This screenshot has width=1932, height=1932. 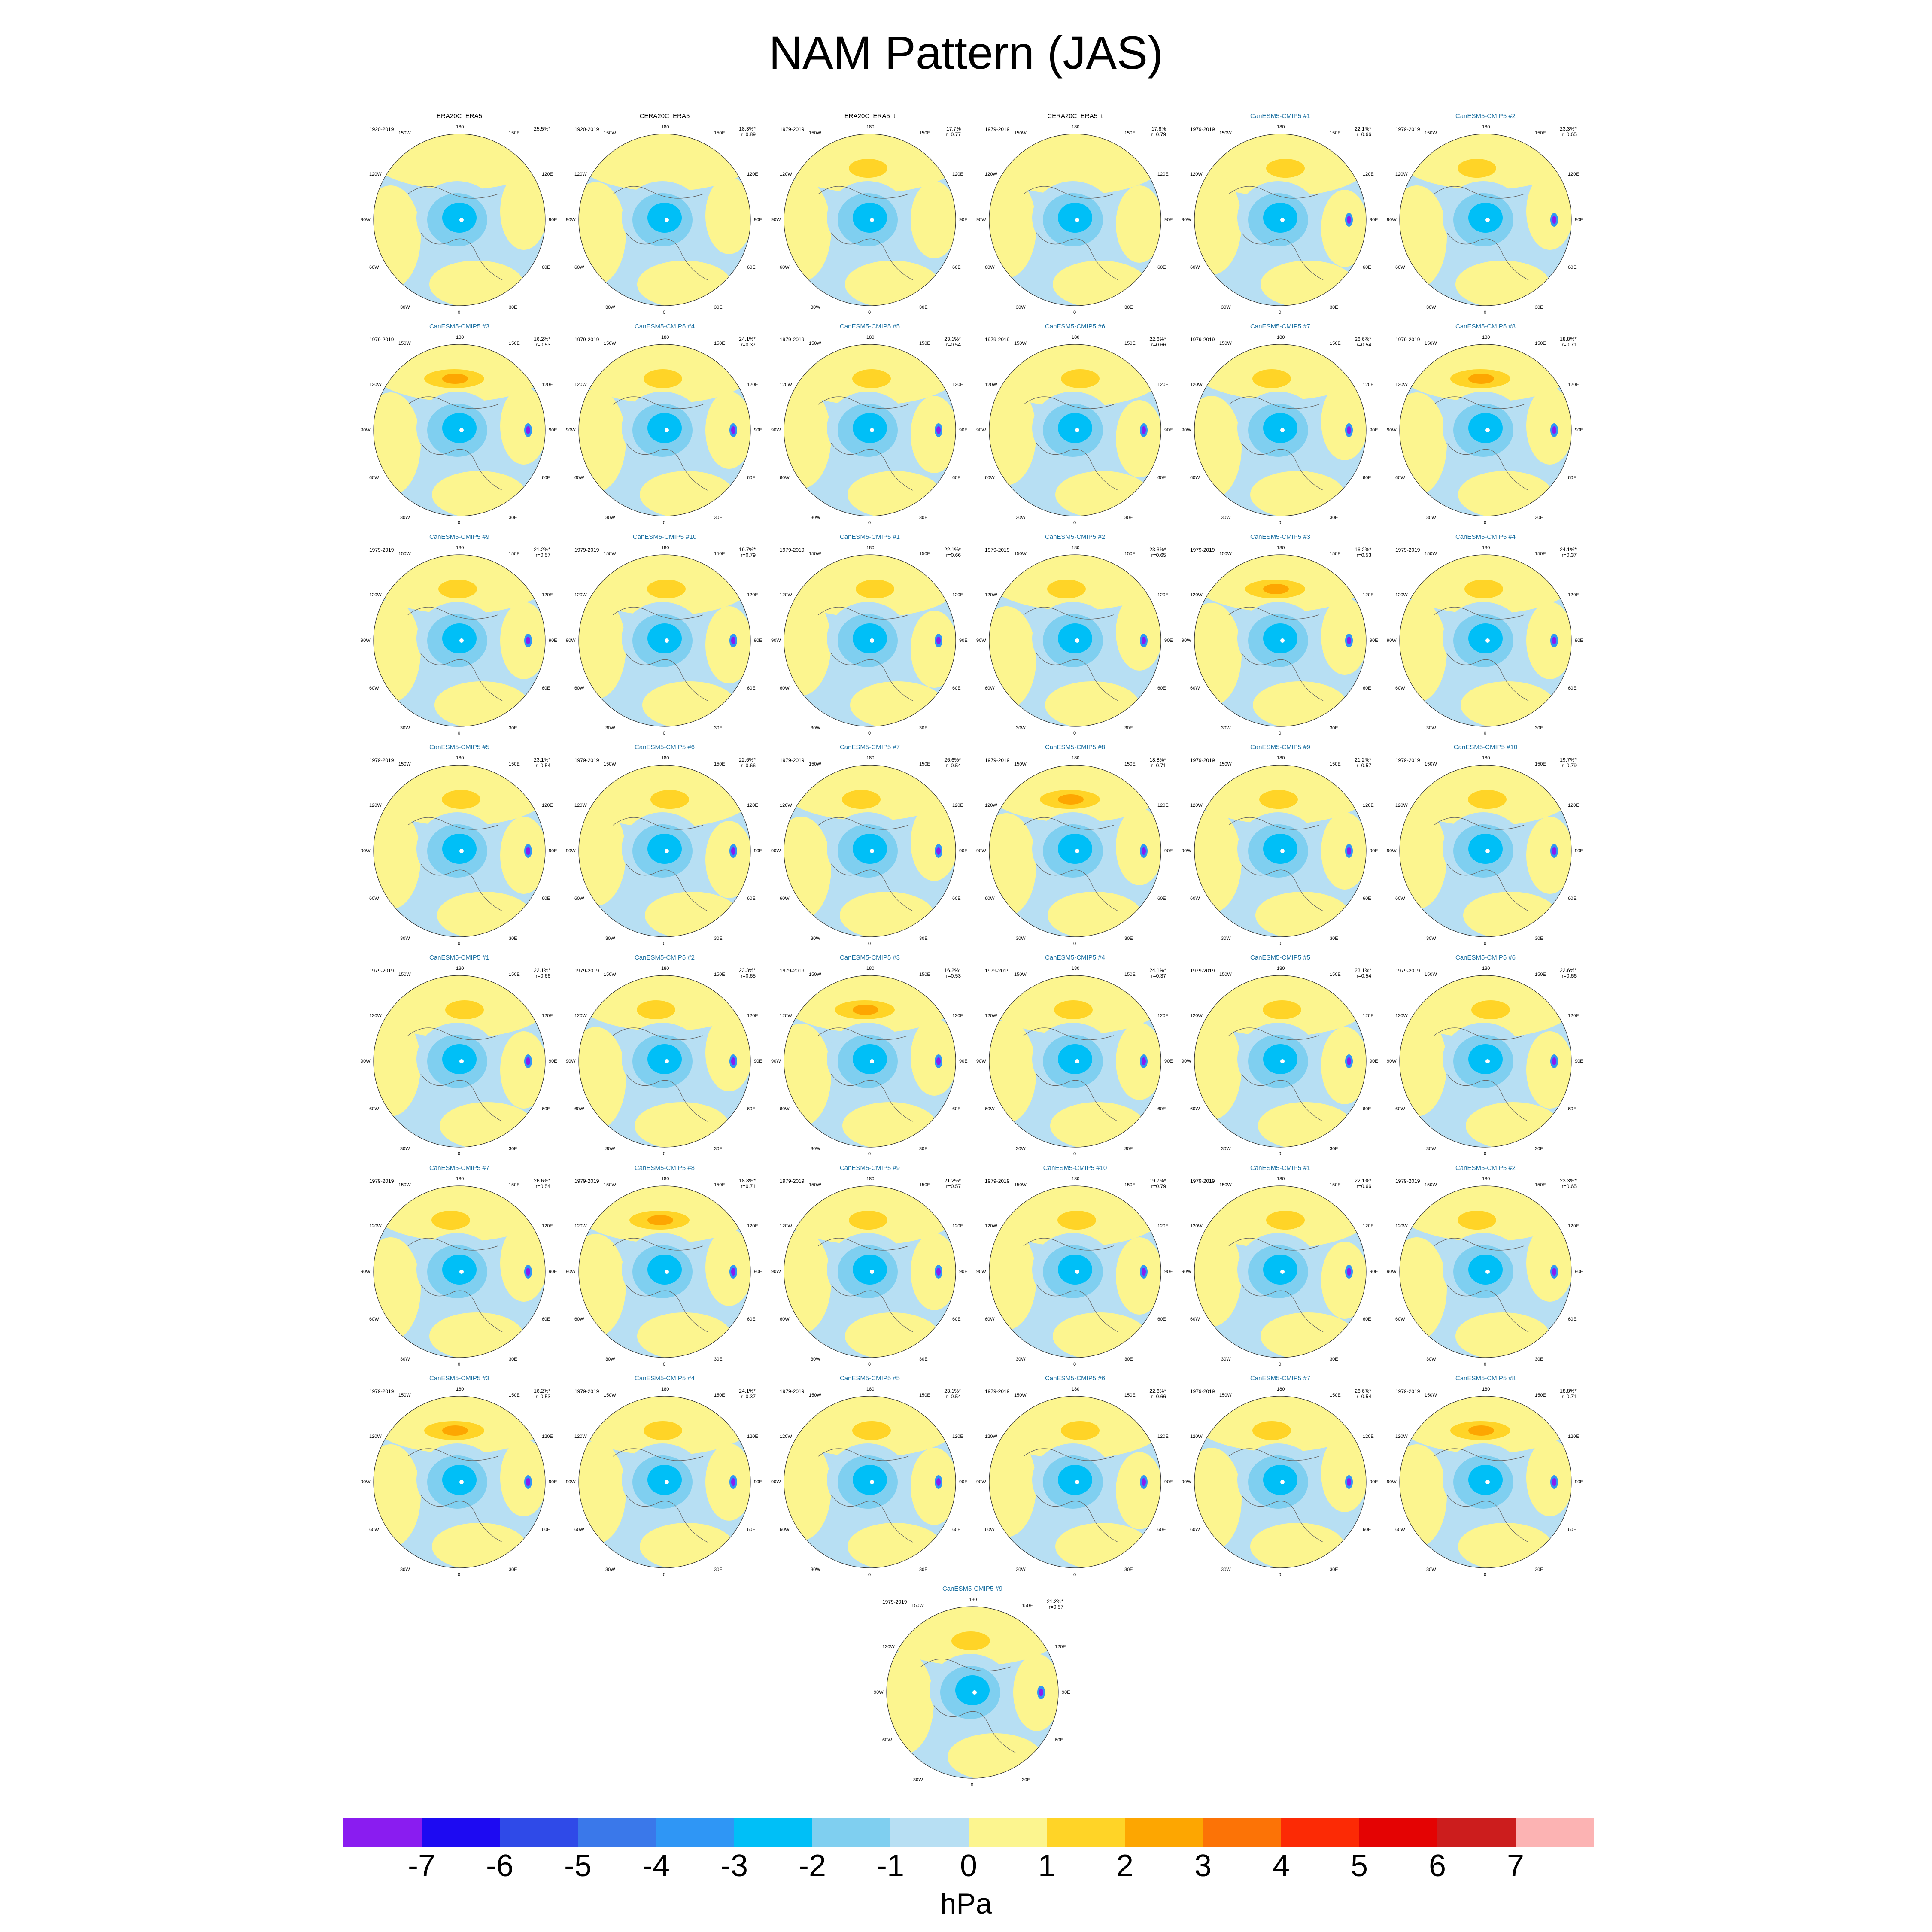 What do you see at coordinates (1568, 1391) in the screenshot?
I see `explained-variance: 18.8%*` at bounding box center [1568, 1391].